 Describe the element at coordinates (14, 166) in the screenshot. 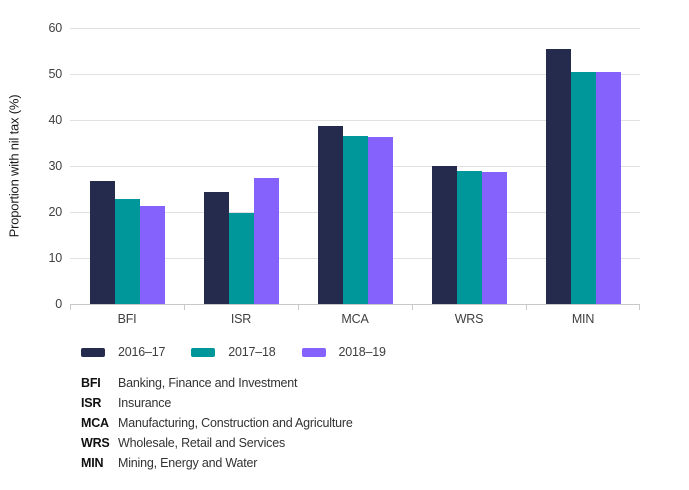

I see `y-axis-title: Proportion with nil tax (%)` at that location.